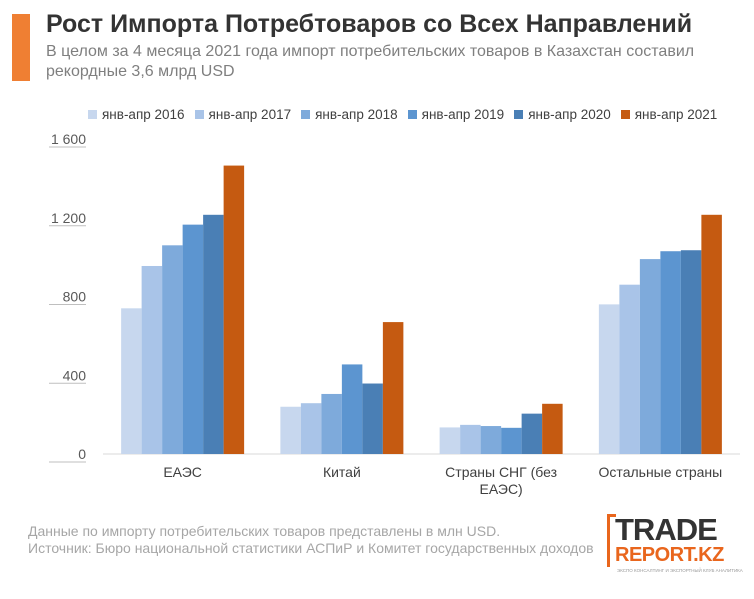 This screenshot has width=754, height=599. Describe the element at coordinates (250, 114) in the screenshot. I see `legend-label: янв-апр 2017` at that location.